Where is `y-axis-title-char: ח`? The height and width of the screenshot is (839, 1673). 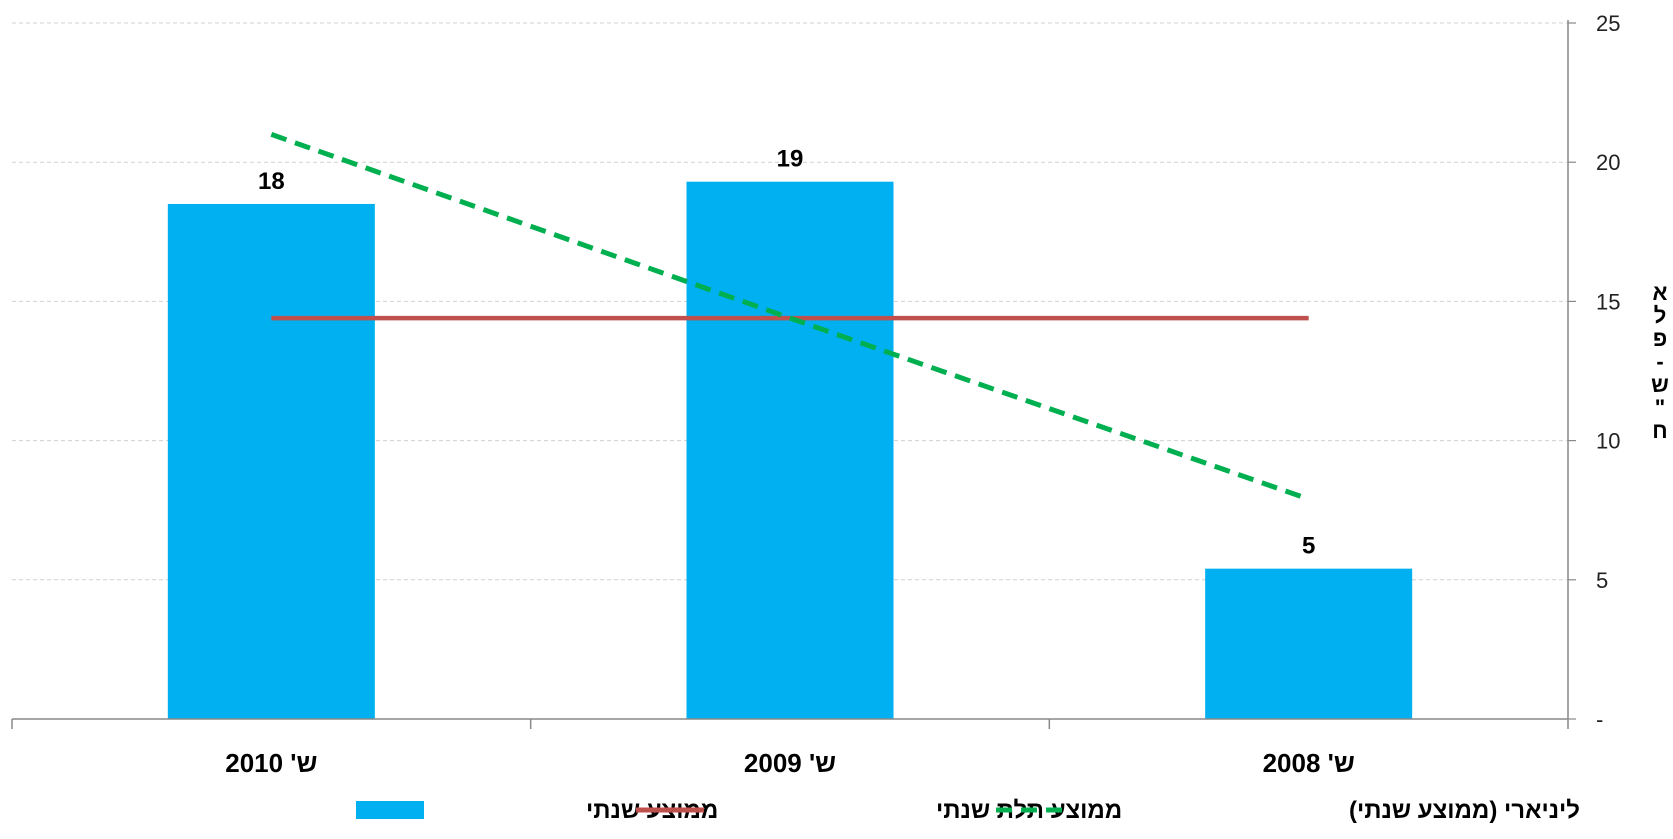 y-axis-title-char: ח is located at coordinates (1659, 430).